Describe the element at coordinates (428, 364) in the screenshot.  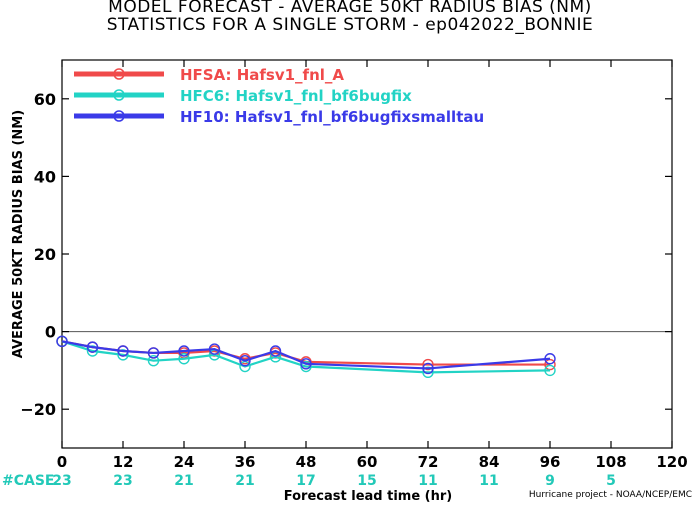
I see `data-point-hfsa` at that location.